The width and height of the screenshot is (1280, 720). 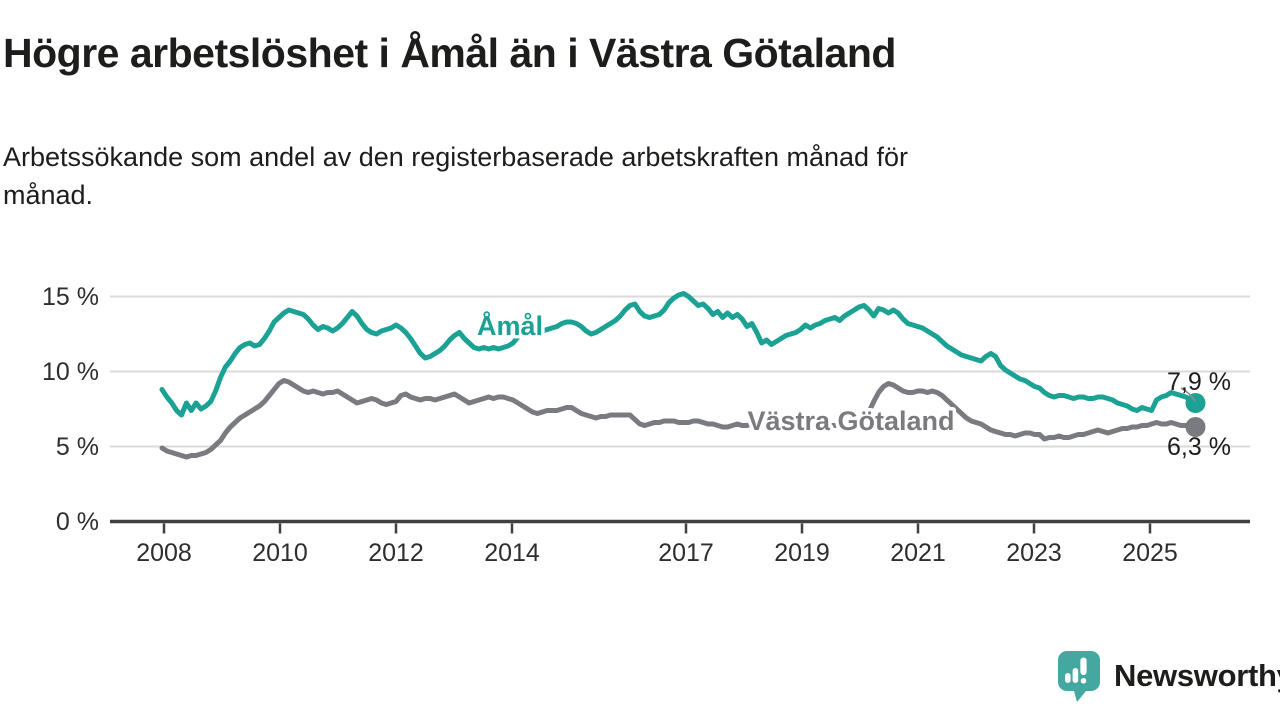 What do you see at coordinates (1199, 447) in the screenshot?
I see `end-value-vastra-gotaland: 6,3 %` at bounding box center [1199, 447].